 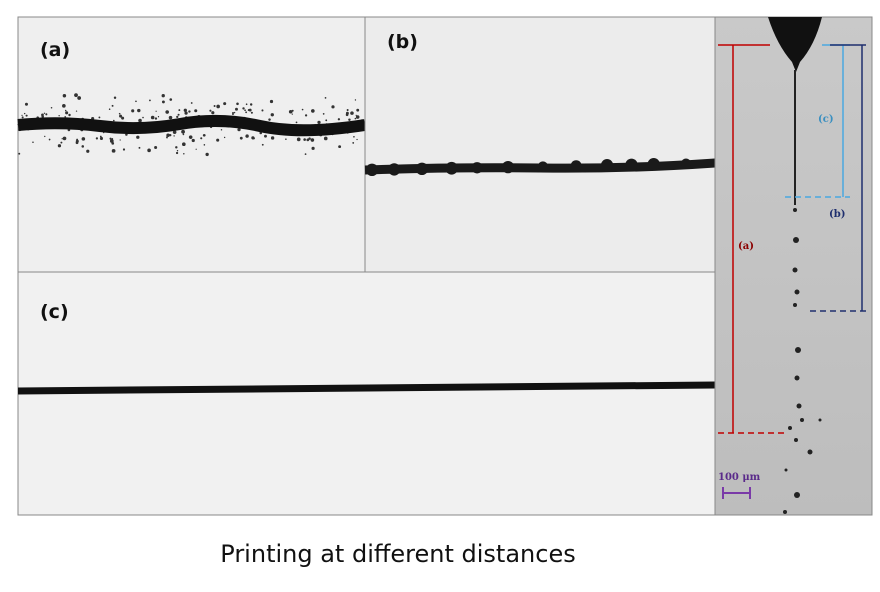 I want to click on nozzle, so click(x=795, y=44).